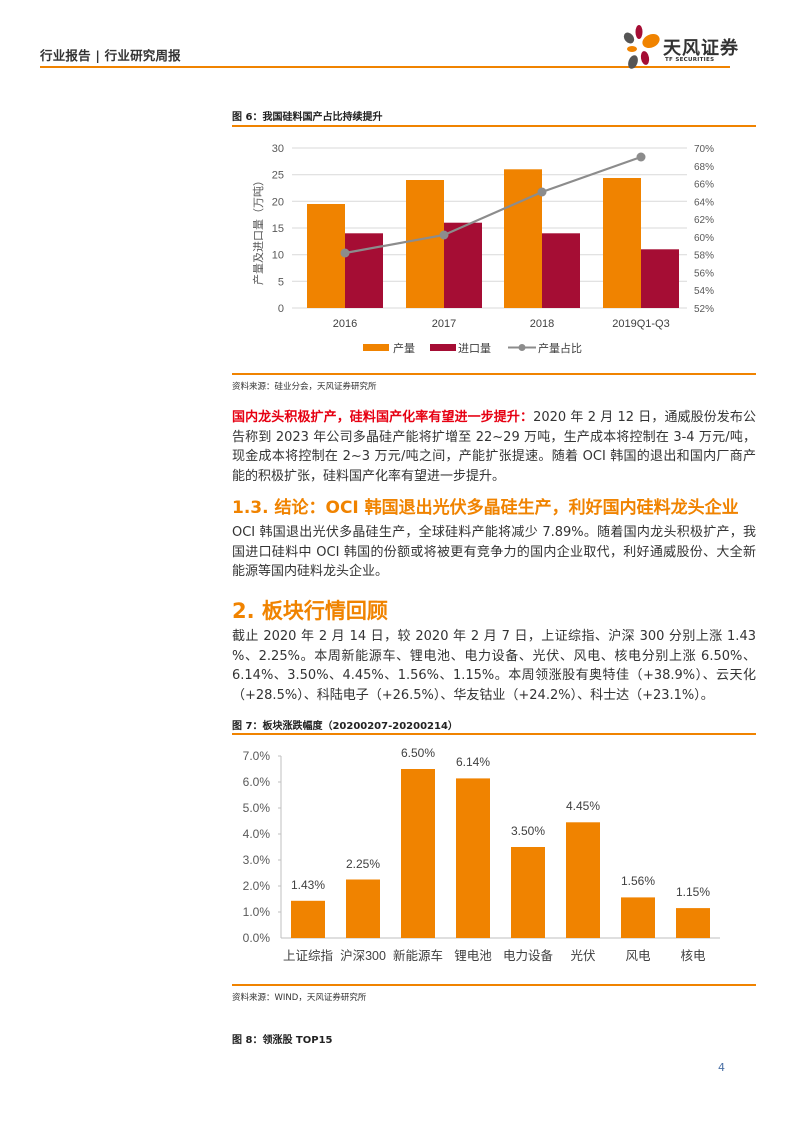 This screenshot has width=793, height=1122. What do you see at coordinates (385, 67) in the screenshot?
I see `header-divider` at bounding box center [385, 67].